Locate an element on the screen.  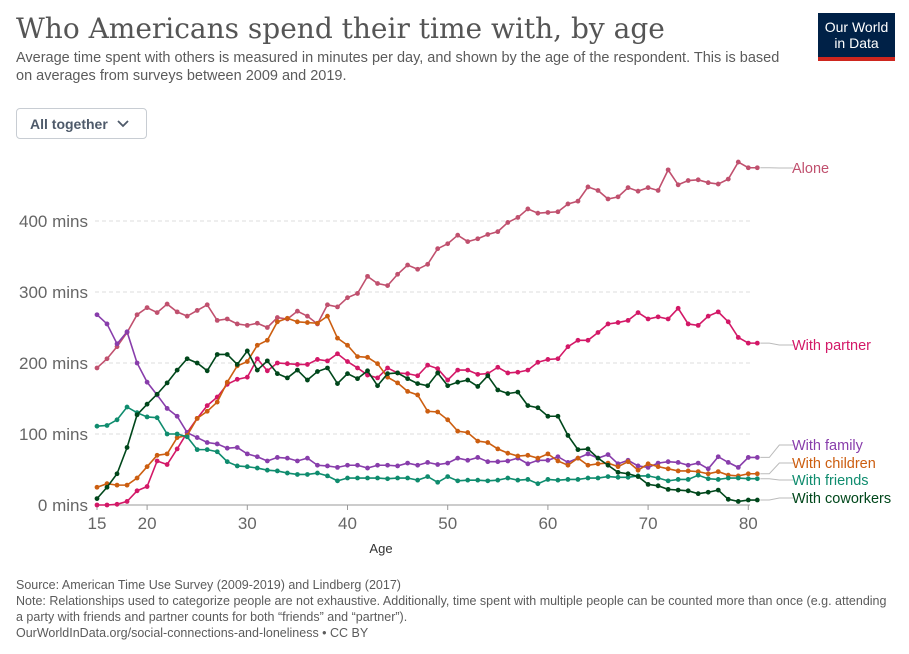
owid-logo: Our World in Data is located at coordinates (856, 37).